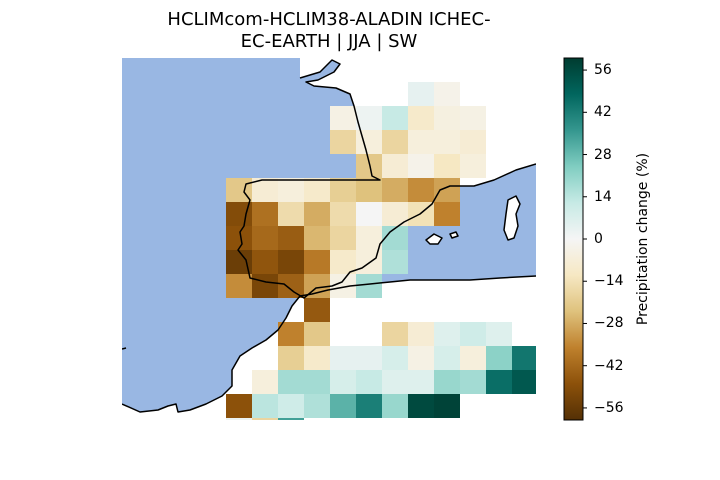 This screenshot has height=480, width=720. Describe the element at coordinates (598, 239) in the screenshot. I see `colorbar-tick-label: 0` at that location.